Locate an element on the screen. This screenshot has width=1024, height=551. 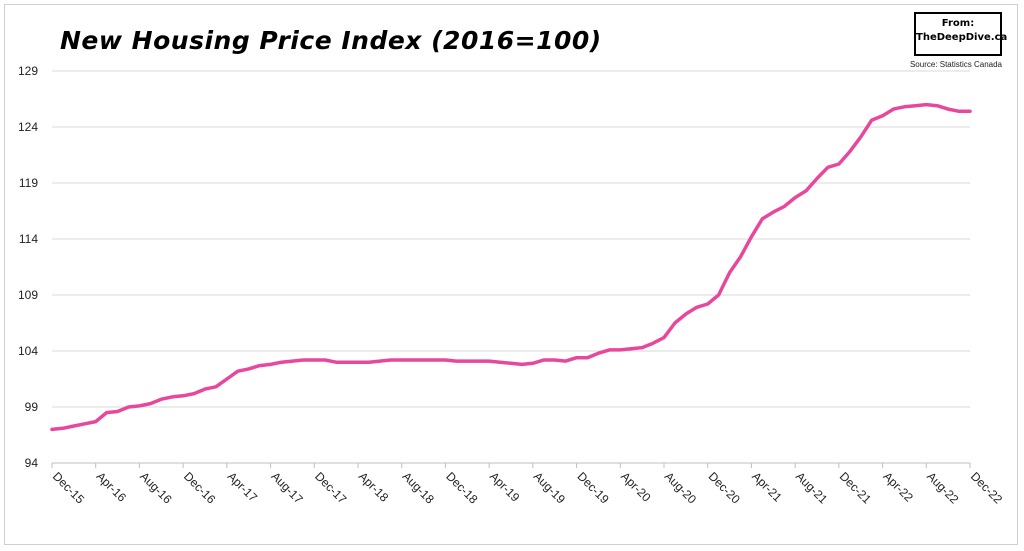
x-tick-label: Aug-16 is located at coordinates (155, 487).